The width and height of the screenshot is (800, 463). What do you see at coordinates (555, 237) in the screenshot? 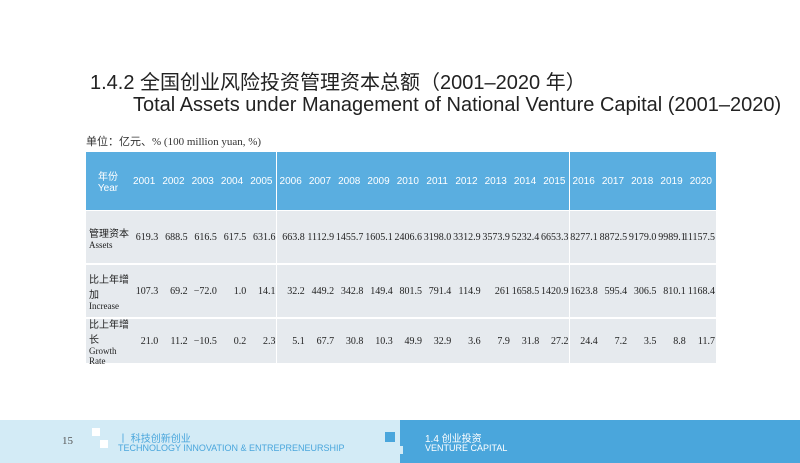
I see `table-cell: 6653.3` at bounding box center [555, 237].